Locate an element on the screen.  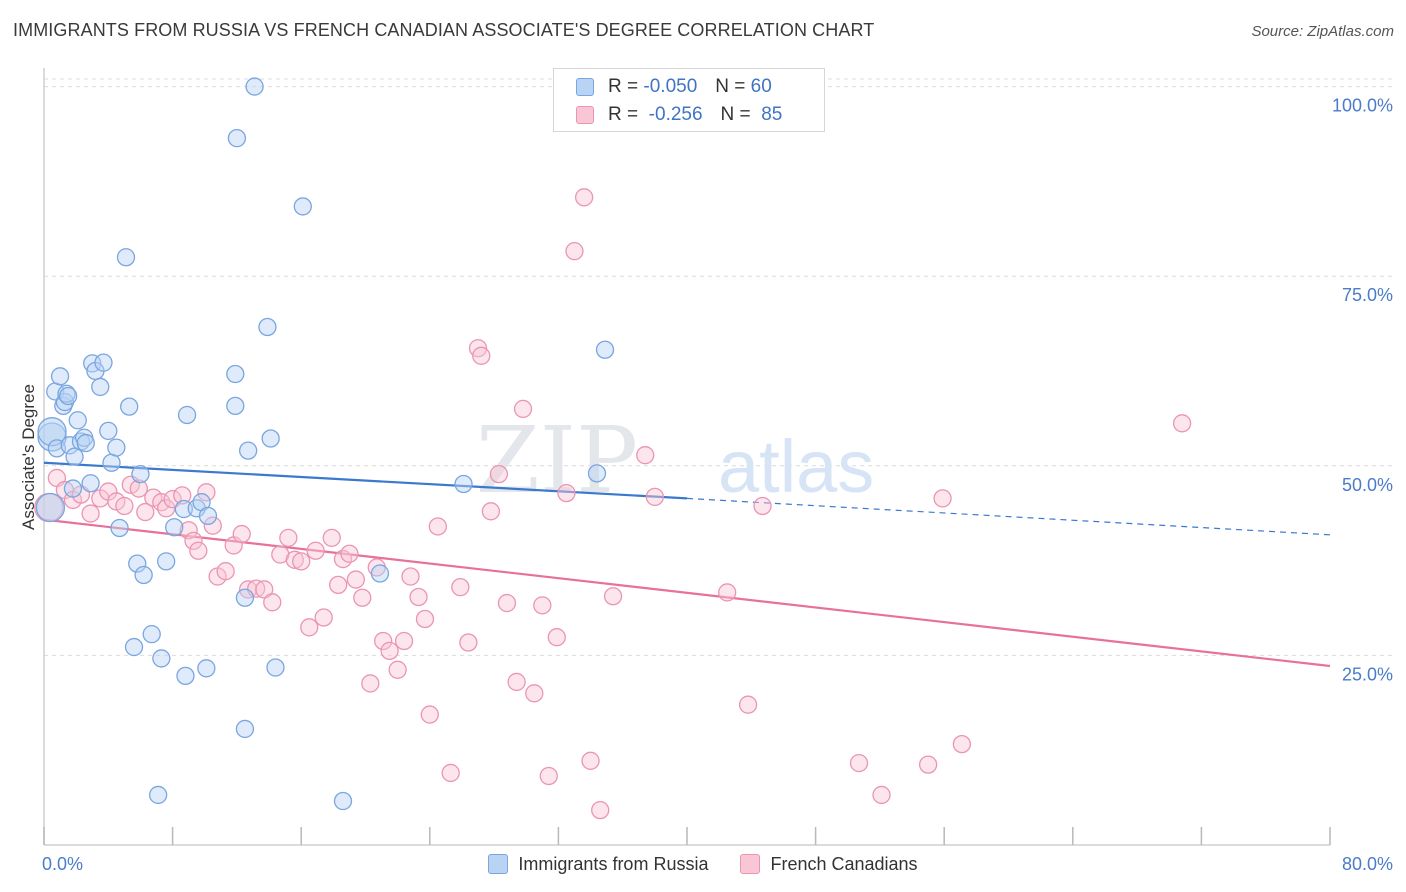
trend-line-russia is located at coordinates (365, 480).